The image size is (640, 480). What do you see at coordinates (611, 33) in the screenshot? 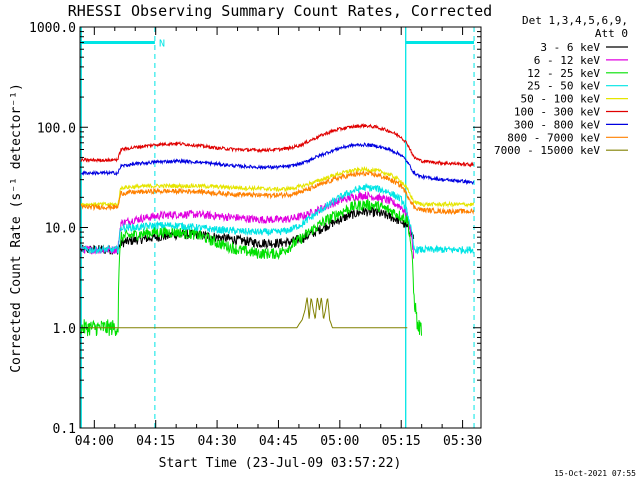
I see `legend-header: Att 0` at bounding box center [611, 33].